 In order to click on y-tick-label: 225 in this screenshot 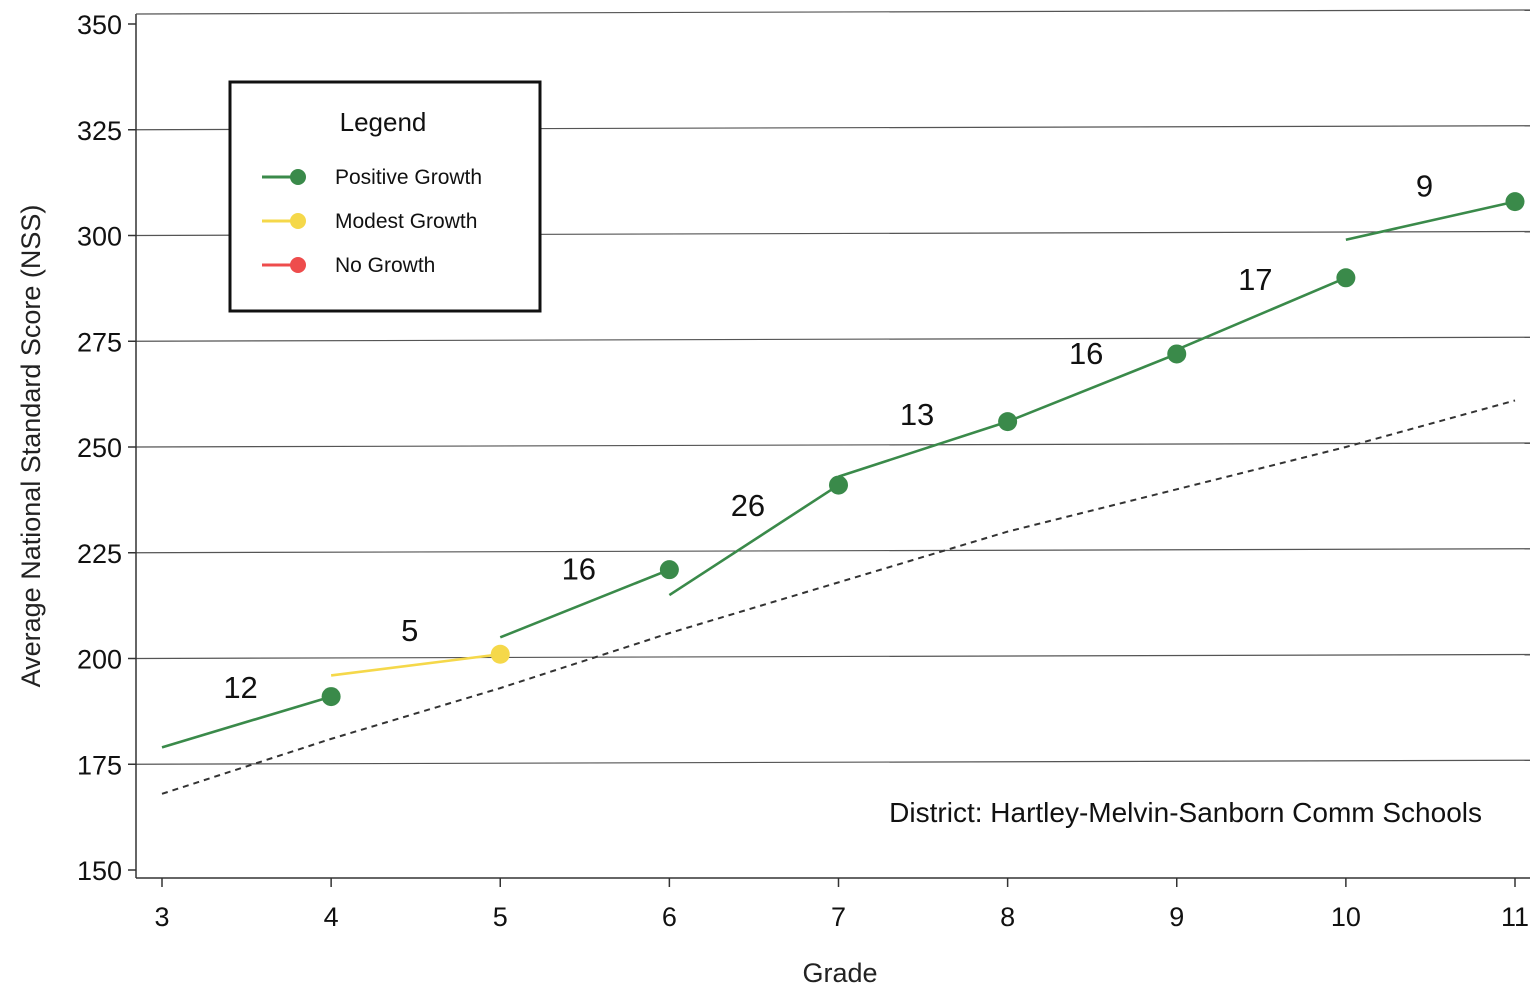, I will do `click(99, 554)`.